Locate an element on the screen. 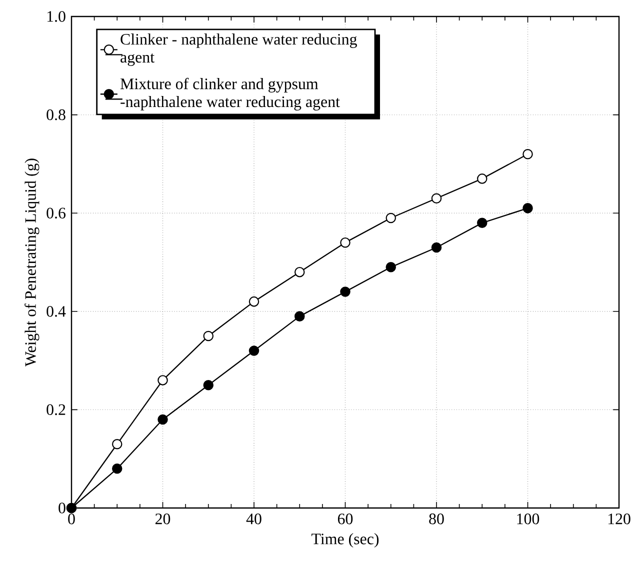 Image resolution: width=641 pixels, height=569 pixels. legend-label: Mixture of clinker and gypsum -naphthalene water reducing agent is located at coordinates (230, 94).